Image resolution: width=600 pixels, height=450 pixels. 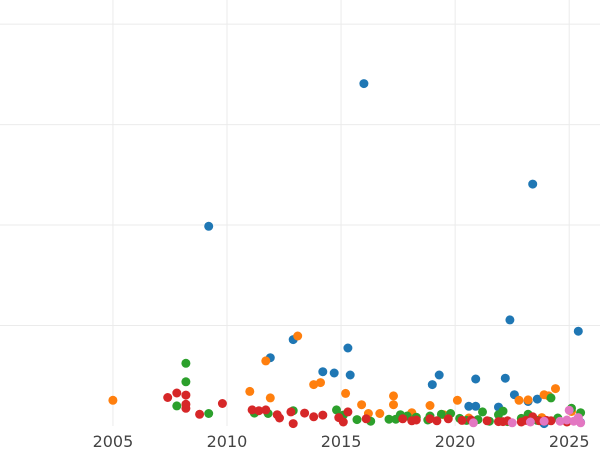 I want to click on x-tick-label: 2020, so click(x=455, y=441).